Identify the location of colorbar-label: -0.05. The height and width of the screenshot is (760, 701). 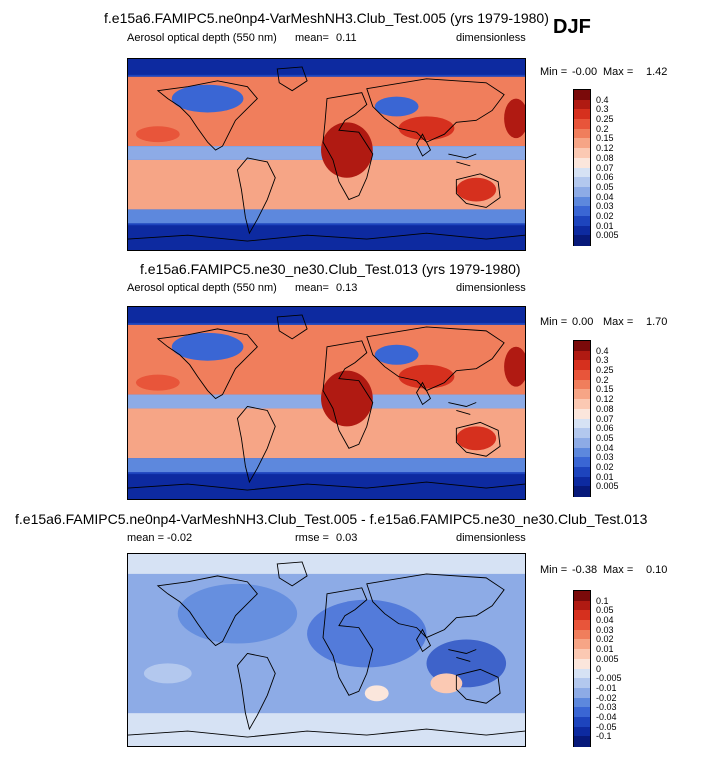
(606, 726).